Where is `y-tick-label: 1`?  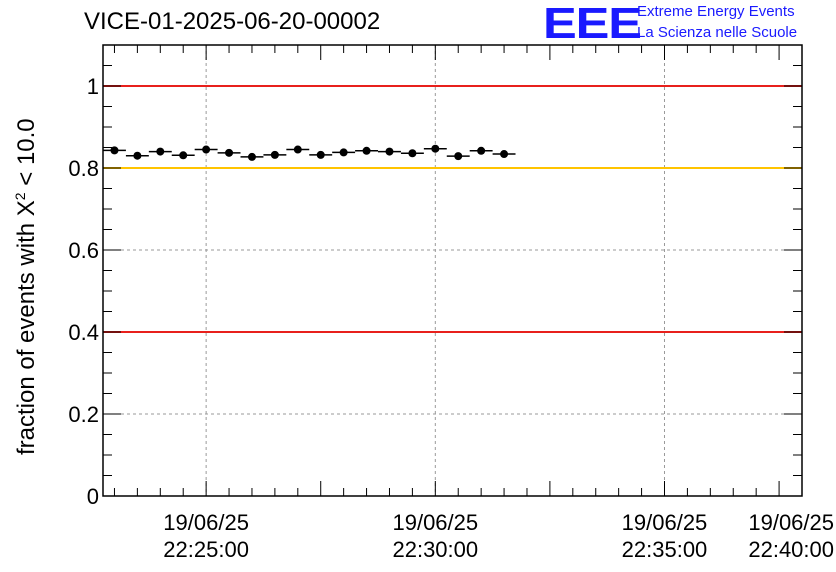
y-tick-label: 1 is located at coordinates (93, 86).